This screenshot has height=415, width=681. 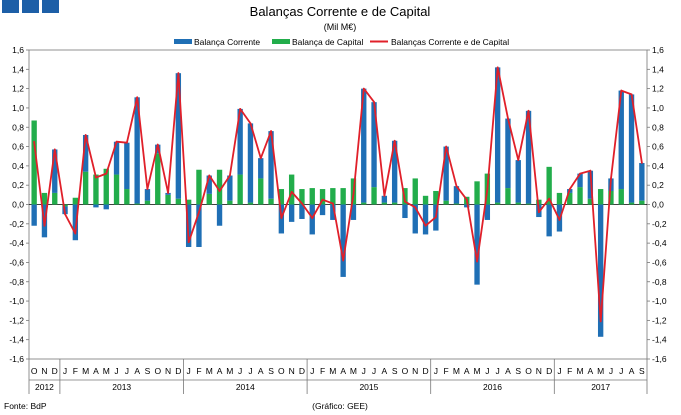 What do you see at coordinates (659, 301) in the screenshot?
I see `y-tick-label-right: -1,0` at bounding box center [659, 301].